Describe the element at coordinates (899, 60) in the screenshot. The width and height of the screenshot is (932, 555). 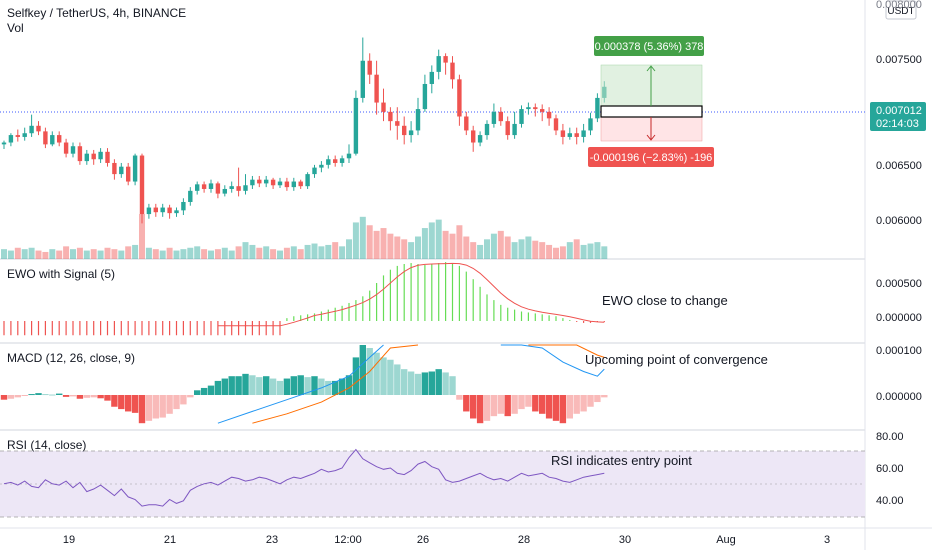
I see `price-tick: 0.007500` at that location.